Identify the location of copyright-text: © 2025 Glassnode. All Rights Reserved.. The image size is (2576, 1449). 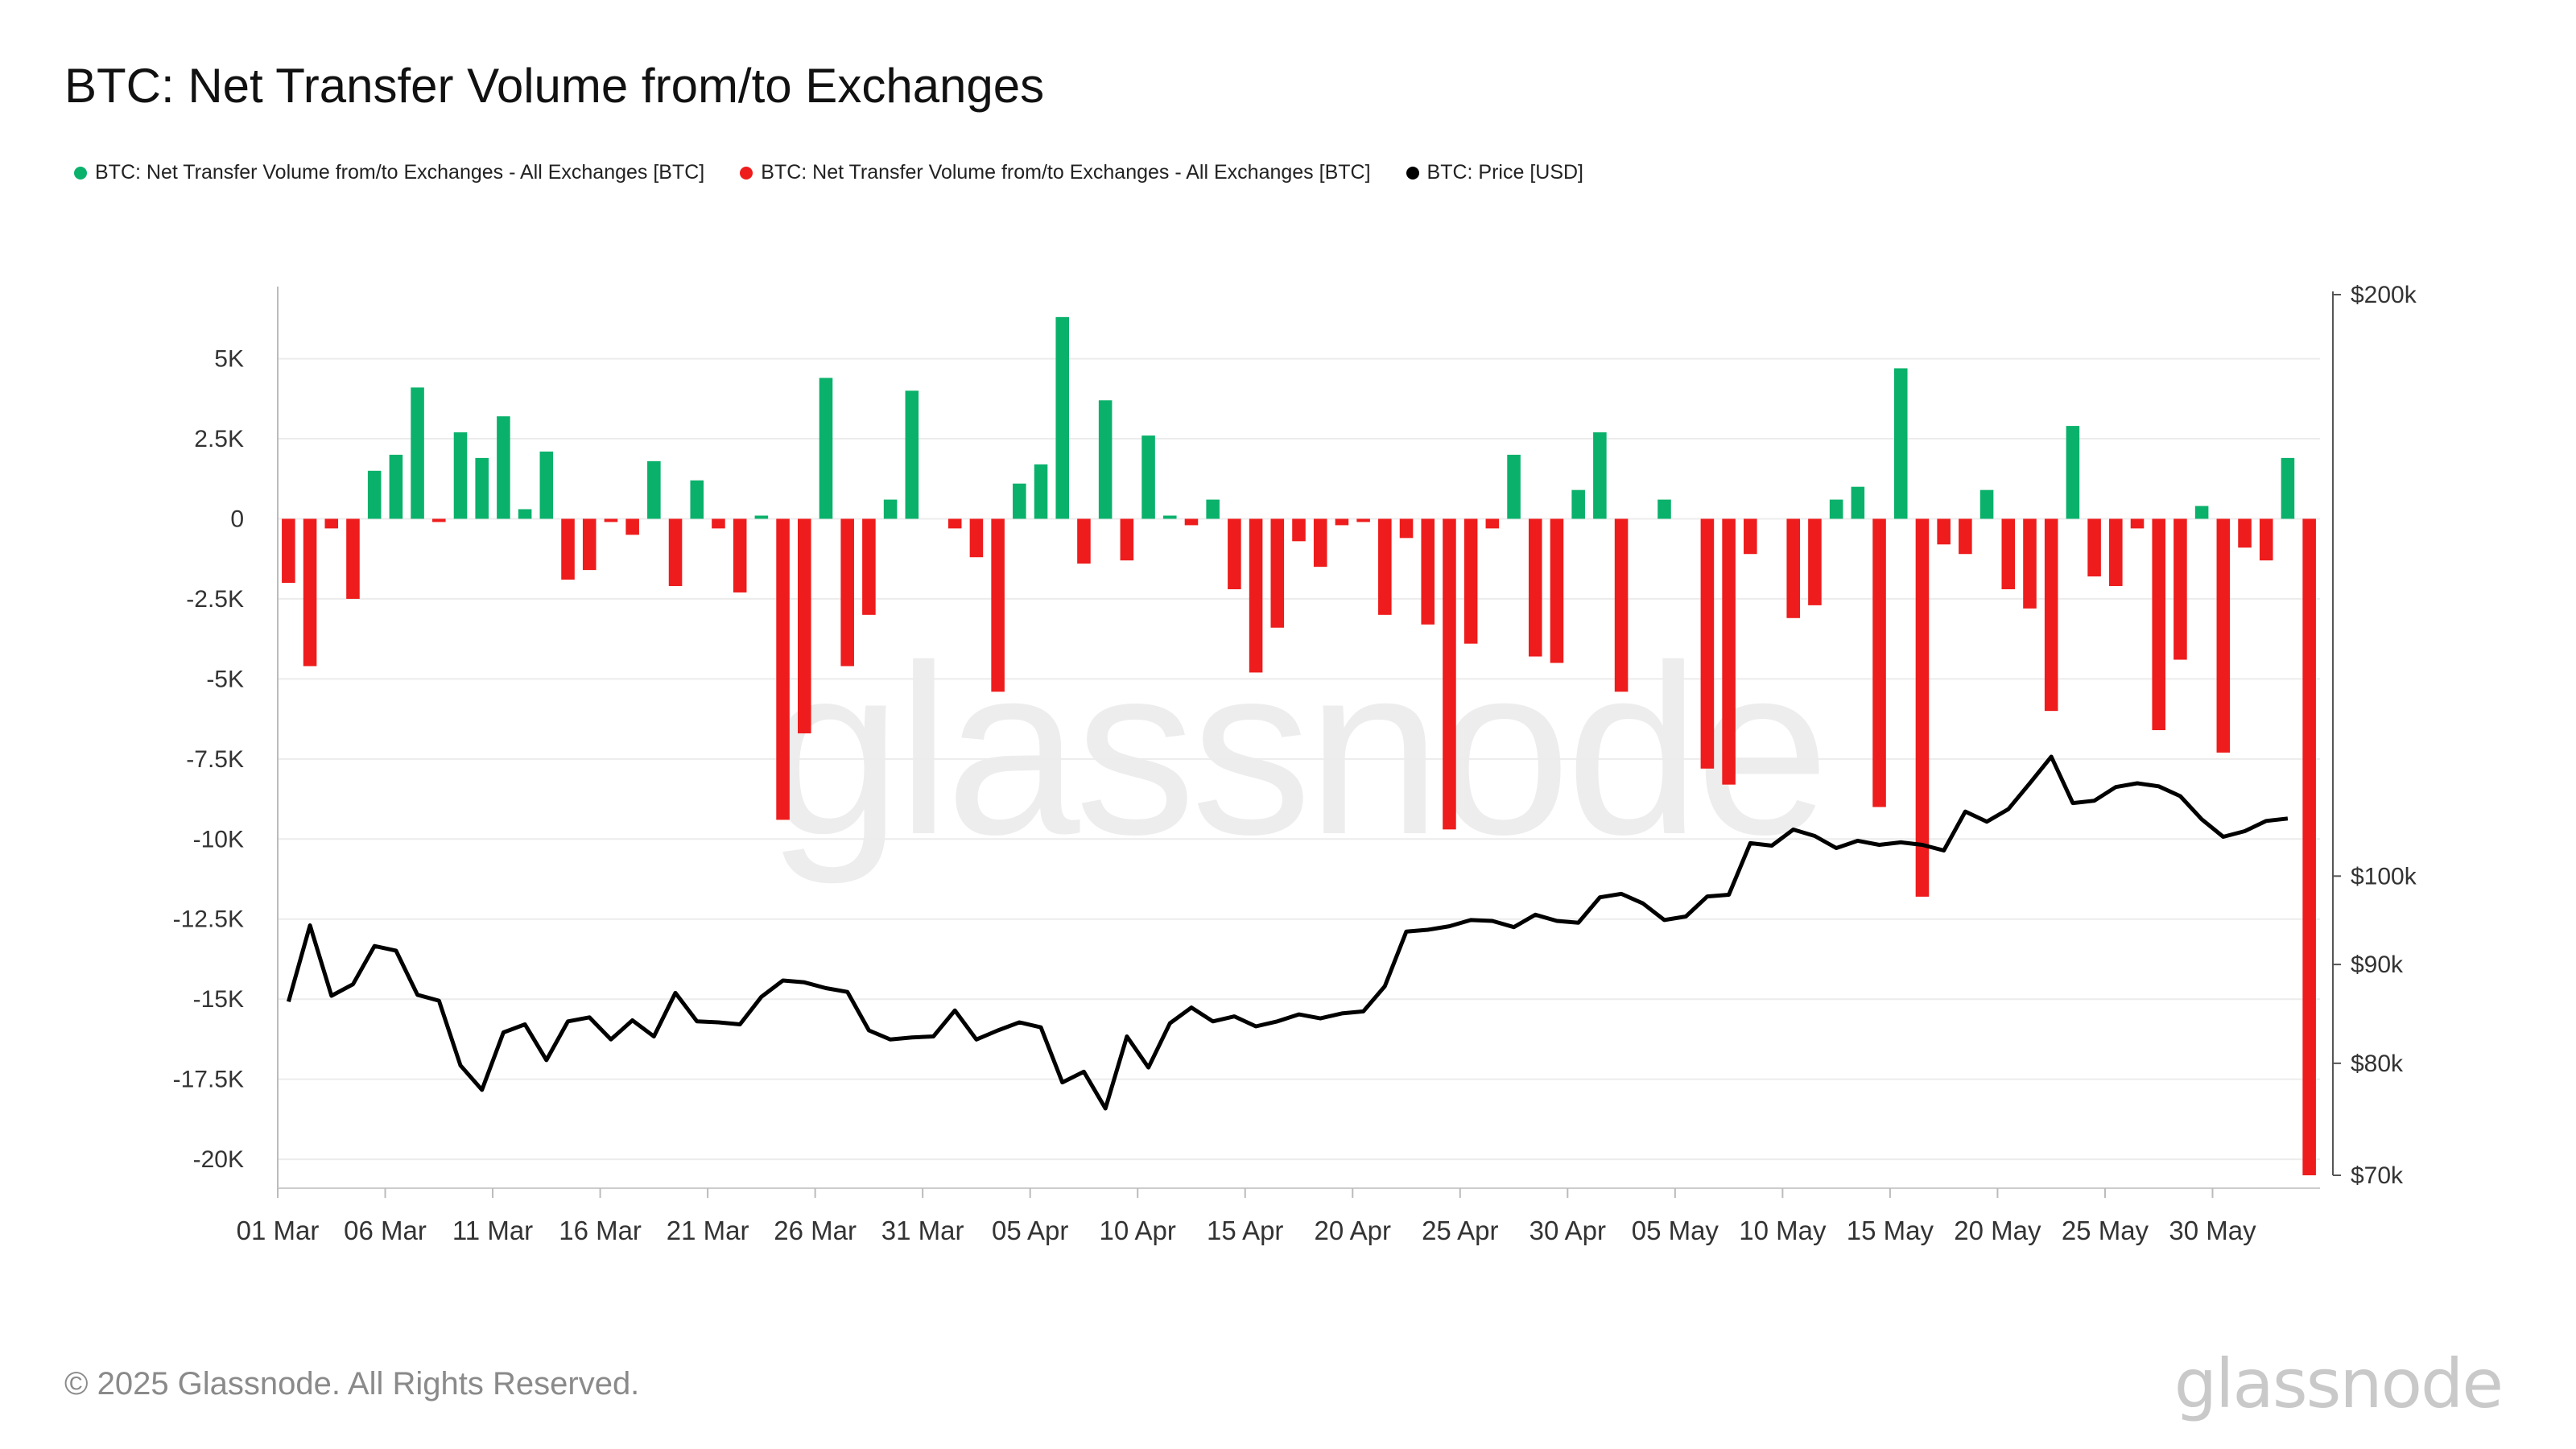
(352, 1384).